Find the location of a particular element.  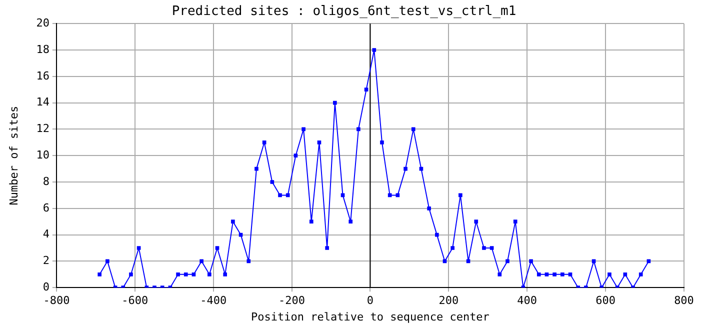

x-tick-label: 0 is located at coordinates (370, 301).